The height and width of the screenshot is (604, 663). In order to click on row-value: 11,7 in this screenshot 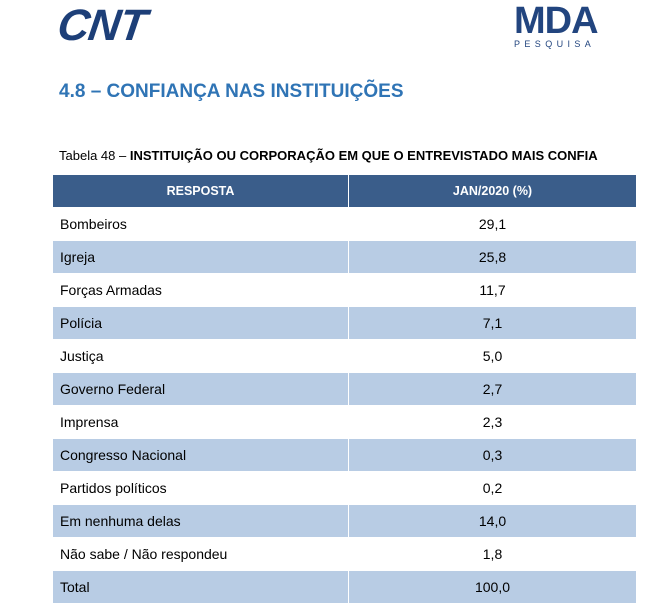, I will do `click(492, 290)`.